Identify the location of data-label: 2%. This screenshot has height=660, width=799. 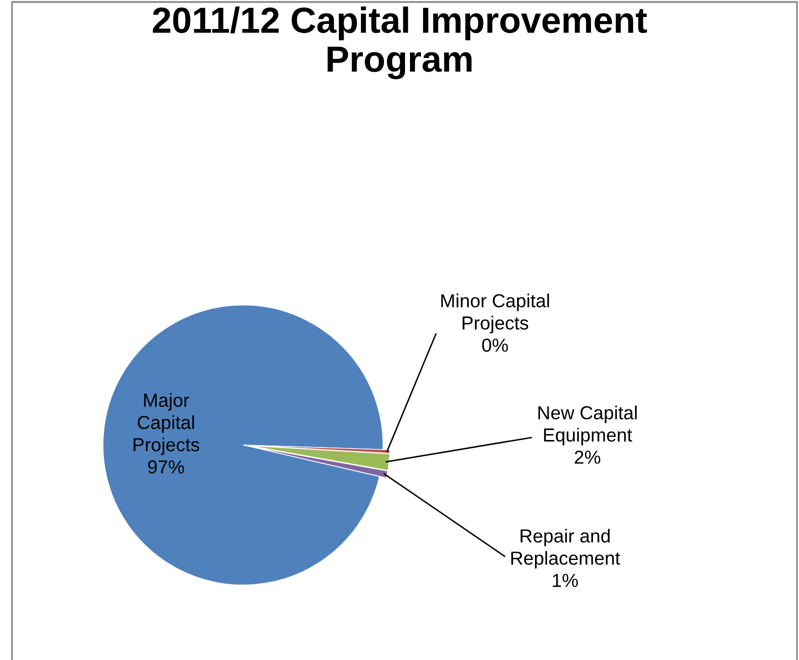
(587, 457).